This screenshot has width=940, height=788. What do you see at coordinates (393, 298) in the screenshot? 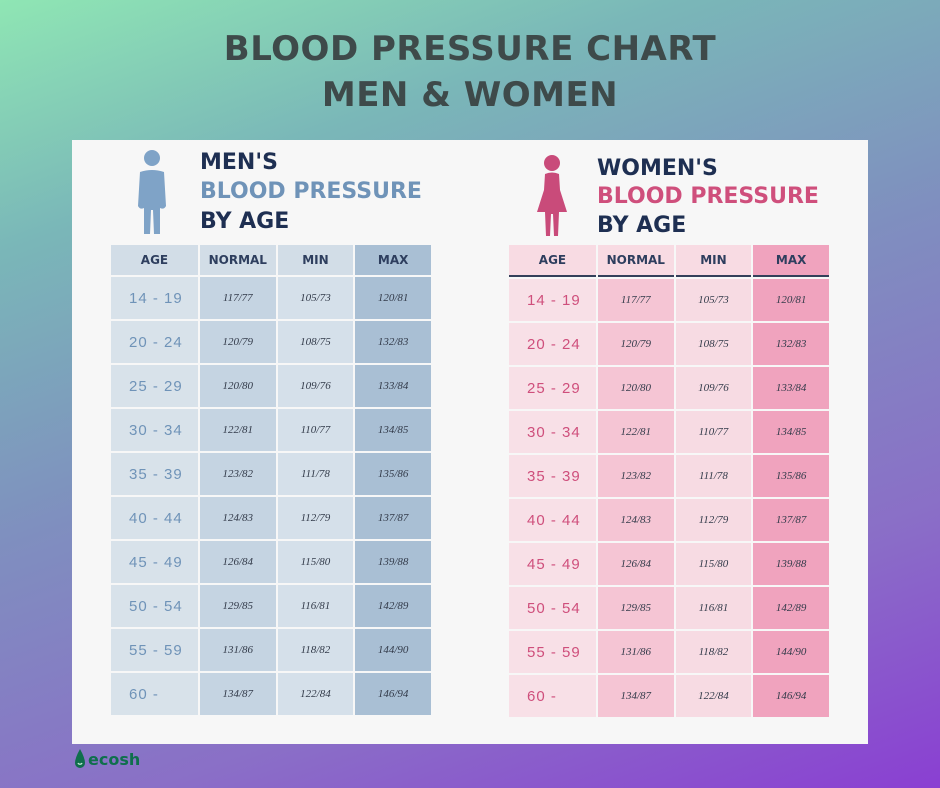
I see `max-cell: 120/81` at bounding box center [393, 298].